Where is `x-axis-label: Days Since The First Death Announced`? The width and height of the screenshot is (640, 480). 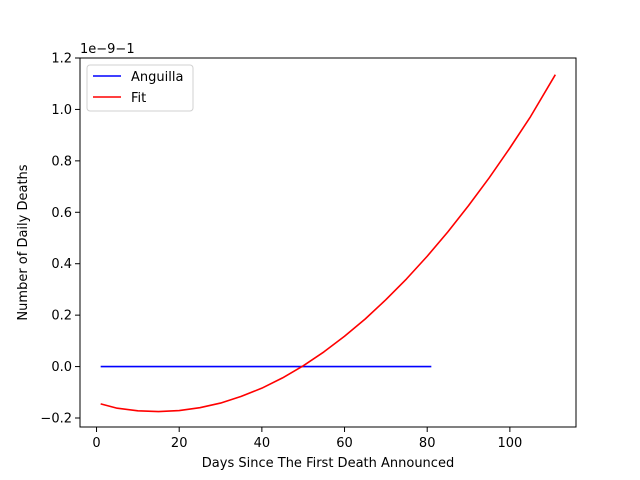 x-axis-label: Days Since The First Death Announced is located at coordinates (328, 463).